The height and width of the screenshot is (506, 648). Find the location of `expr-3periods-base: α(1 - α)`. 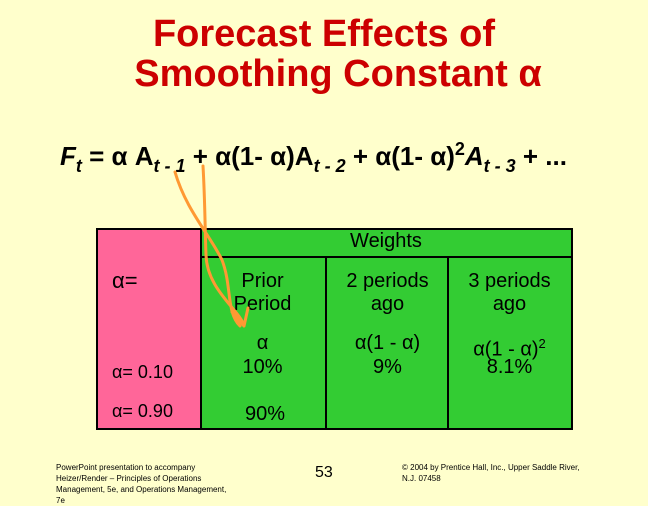

expr-3periods-base: α(1 - α) is located at coordinates (506, 349).